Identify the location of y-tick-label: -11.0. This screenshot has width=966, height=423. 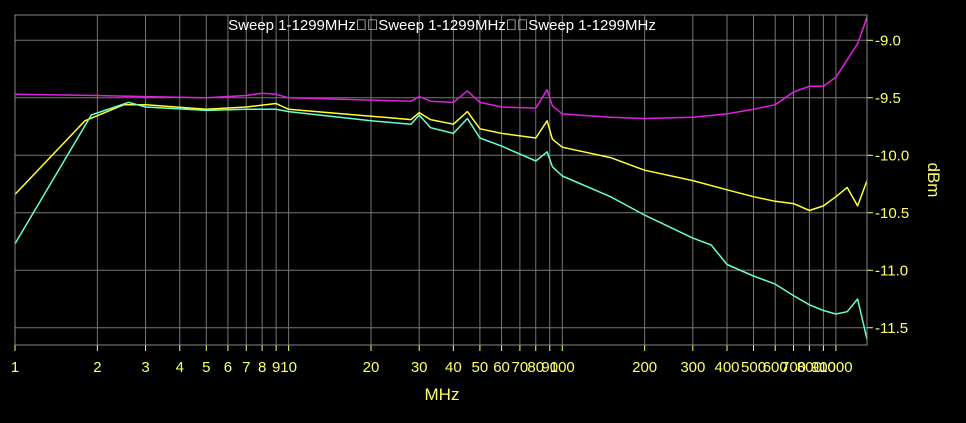
(891, 270).